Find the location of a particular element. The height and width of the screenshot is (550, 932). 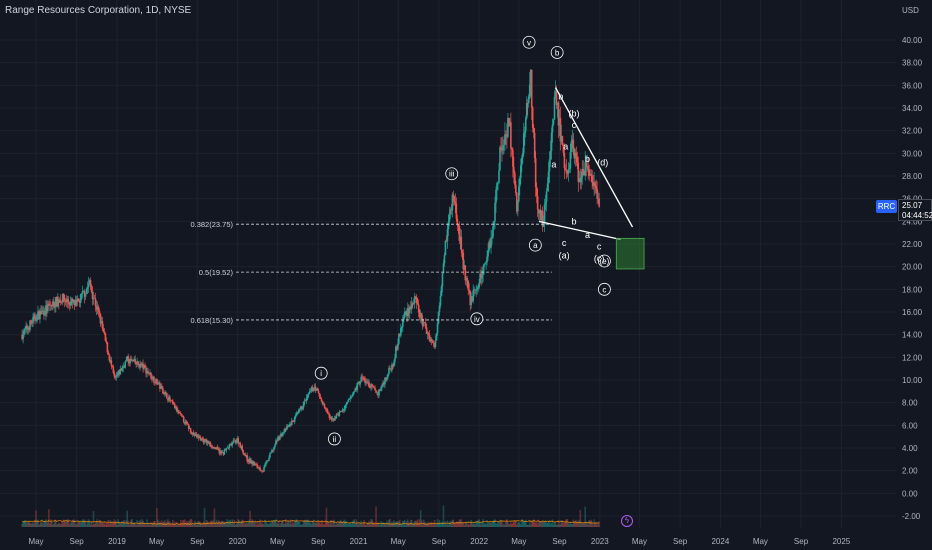

x-tick-label: May is located at coordinates (156, 541).